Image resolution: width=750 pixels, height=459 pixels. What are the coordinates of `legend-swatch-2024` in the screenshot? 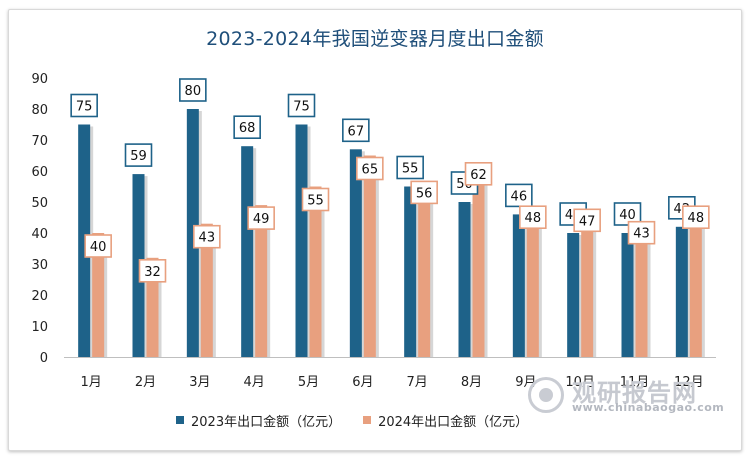 It's located at (367, 420).